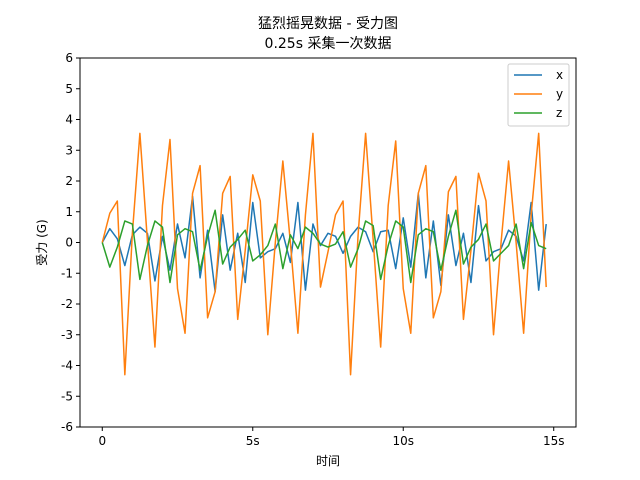 The height and width of the screenshot is (480, 640). Describe the element at coordinates (328, 43) in the screenshot. I see `chart-subtitle: 0.25s 采集一次数据` at that location.